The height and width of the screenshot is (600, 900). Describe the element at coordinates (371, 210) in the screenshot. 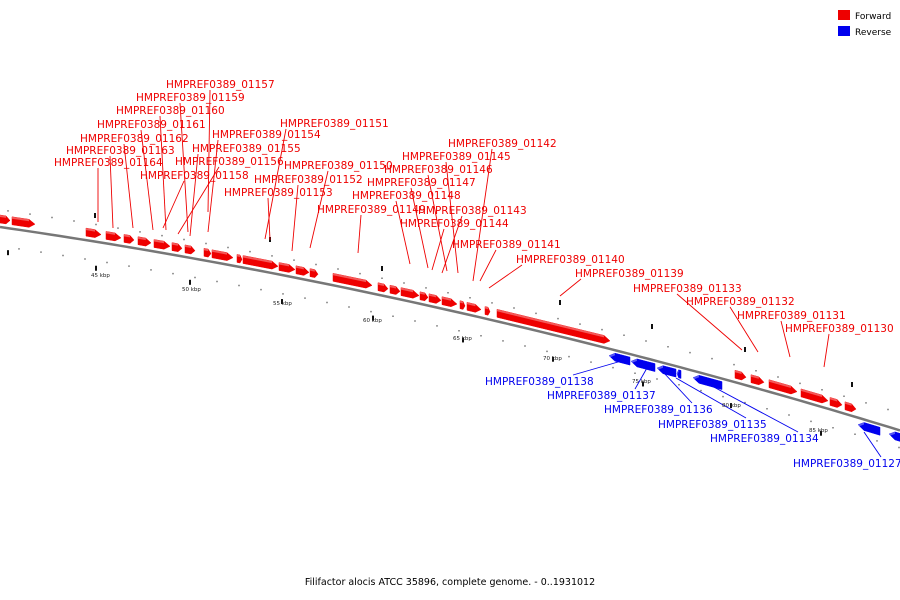

I see `forward-gene-label: HMPREF0389_01149` at that location.